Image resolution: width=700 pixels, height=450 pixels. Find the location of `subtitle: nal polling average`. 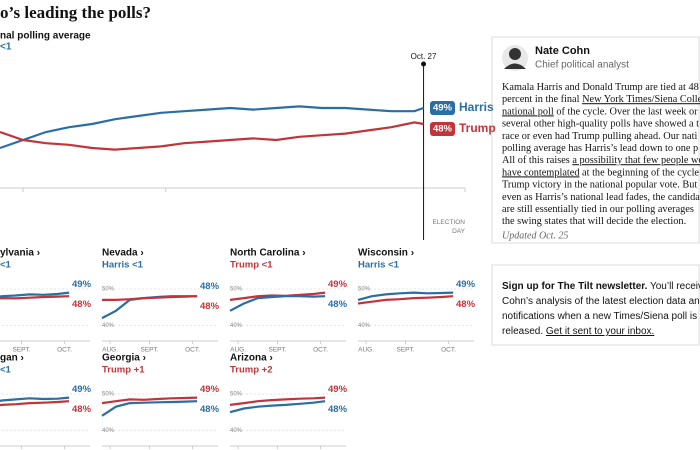

subtitle: nal polling average is located at coordinates (45, 36).